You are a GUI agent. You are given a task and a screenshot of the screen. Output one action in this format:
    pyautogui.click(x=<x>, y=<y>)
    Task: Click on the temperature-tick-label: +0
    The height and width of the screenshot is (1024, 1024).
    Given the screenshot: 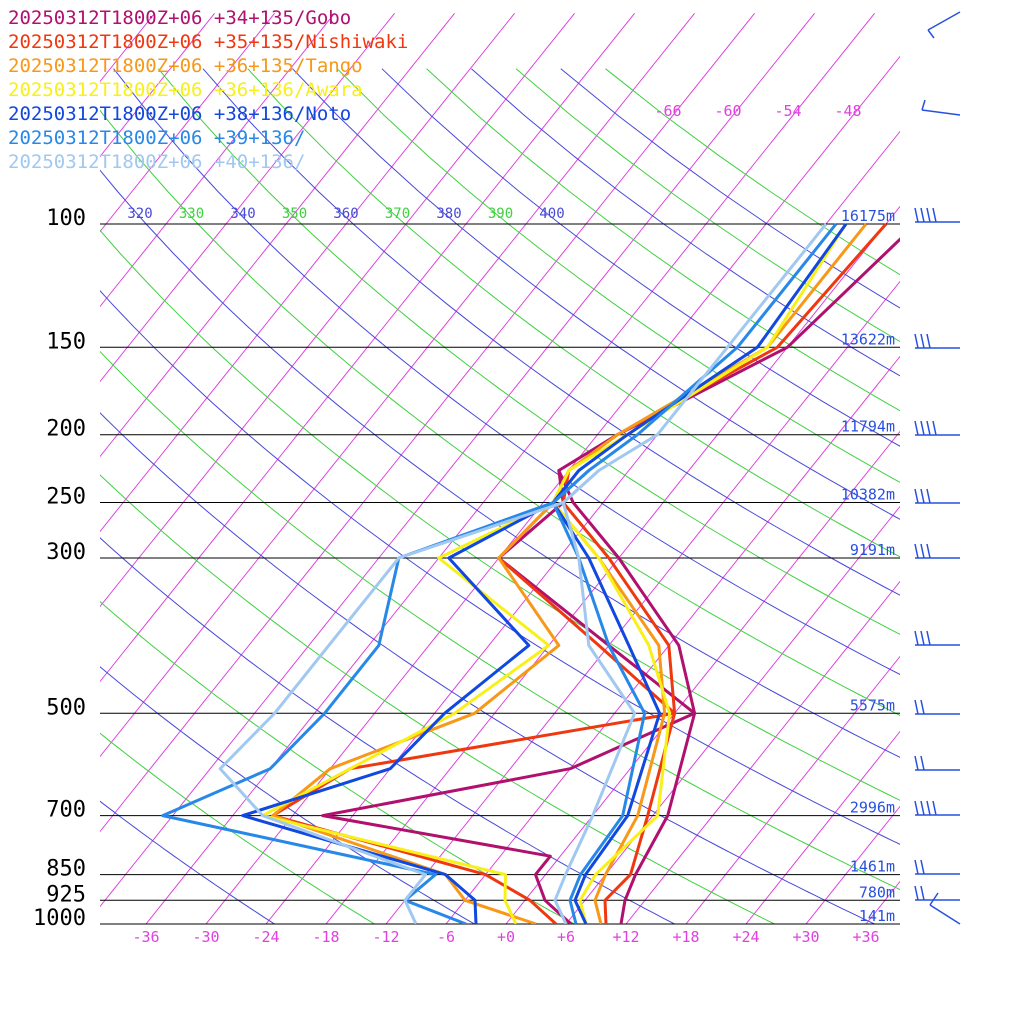 What is the action you would take?
    pyautogui.click(x=506, y=937)
    